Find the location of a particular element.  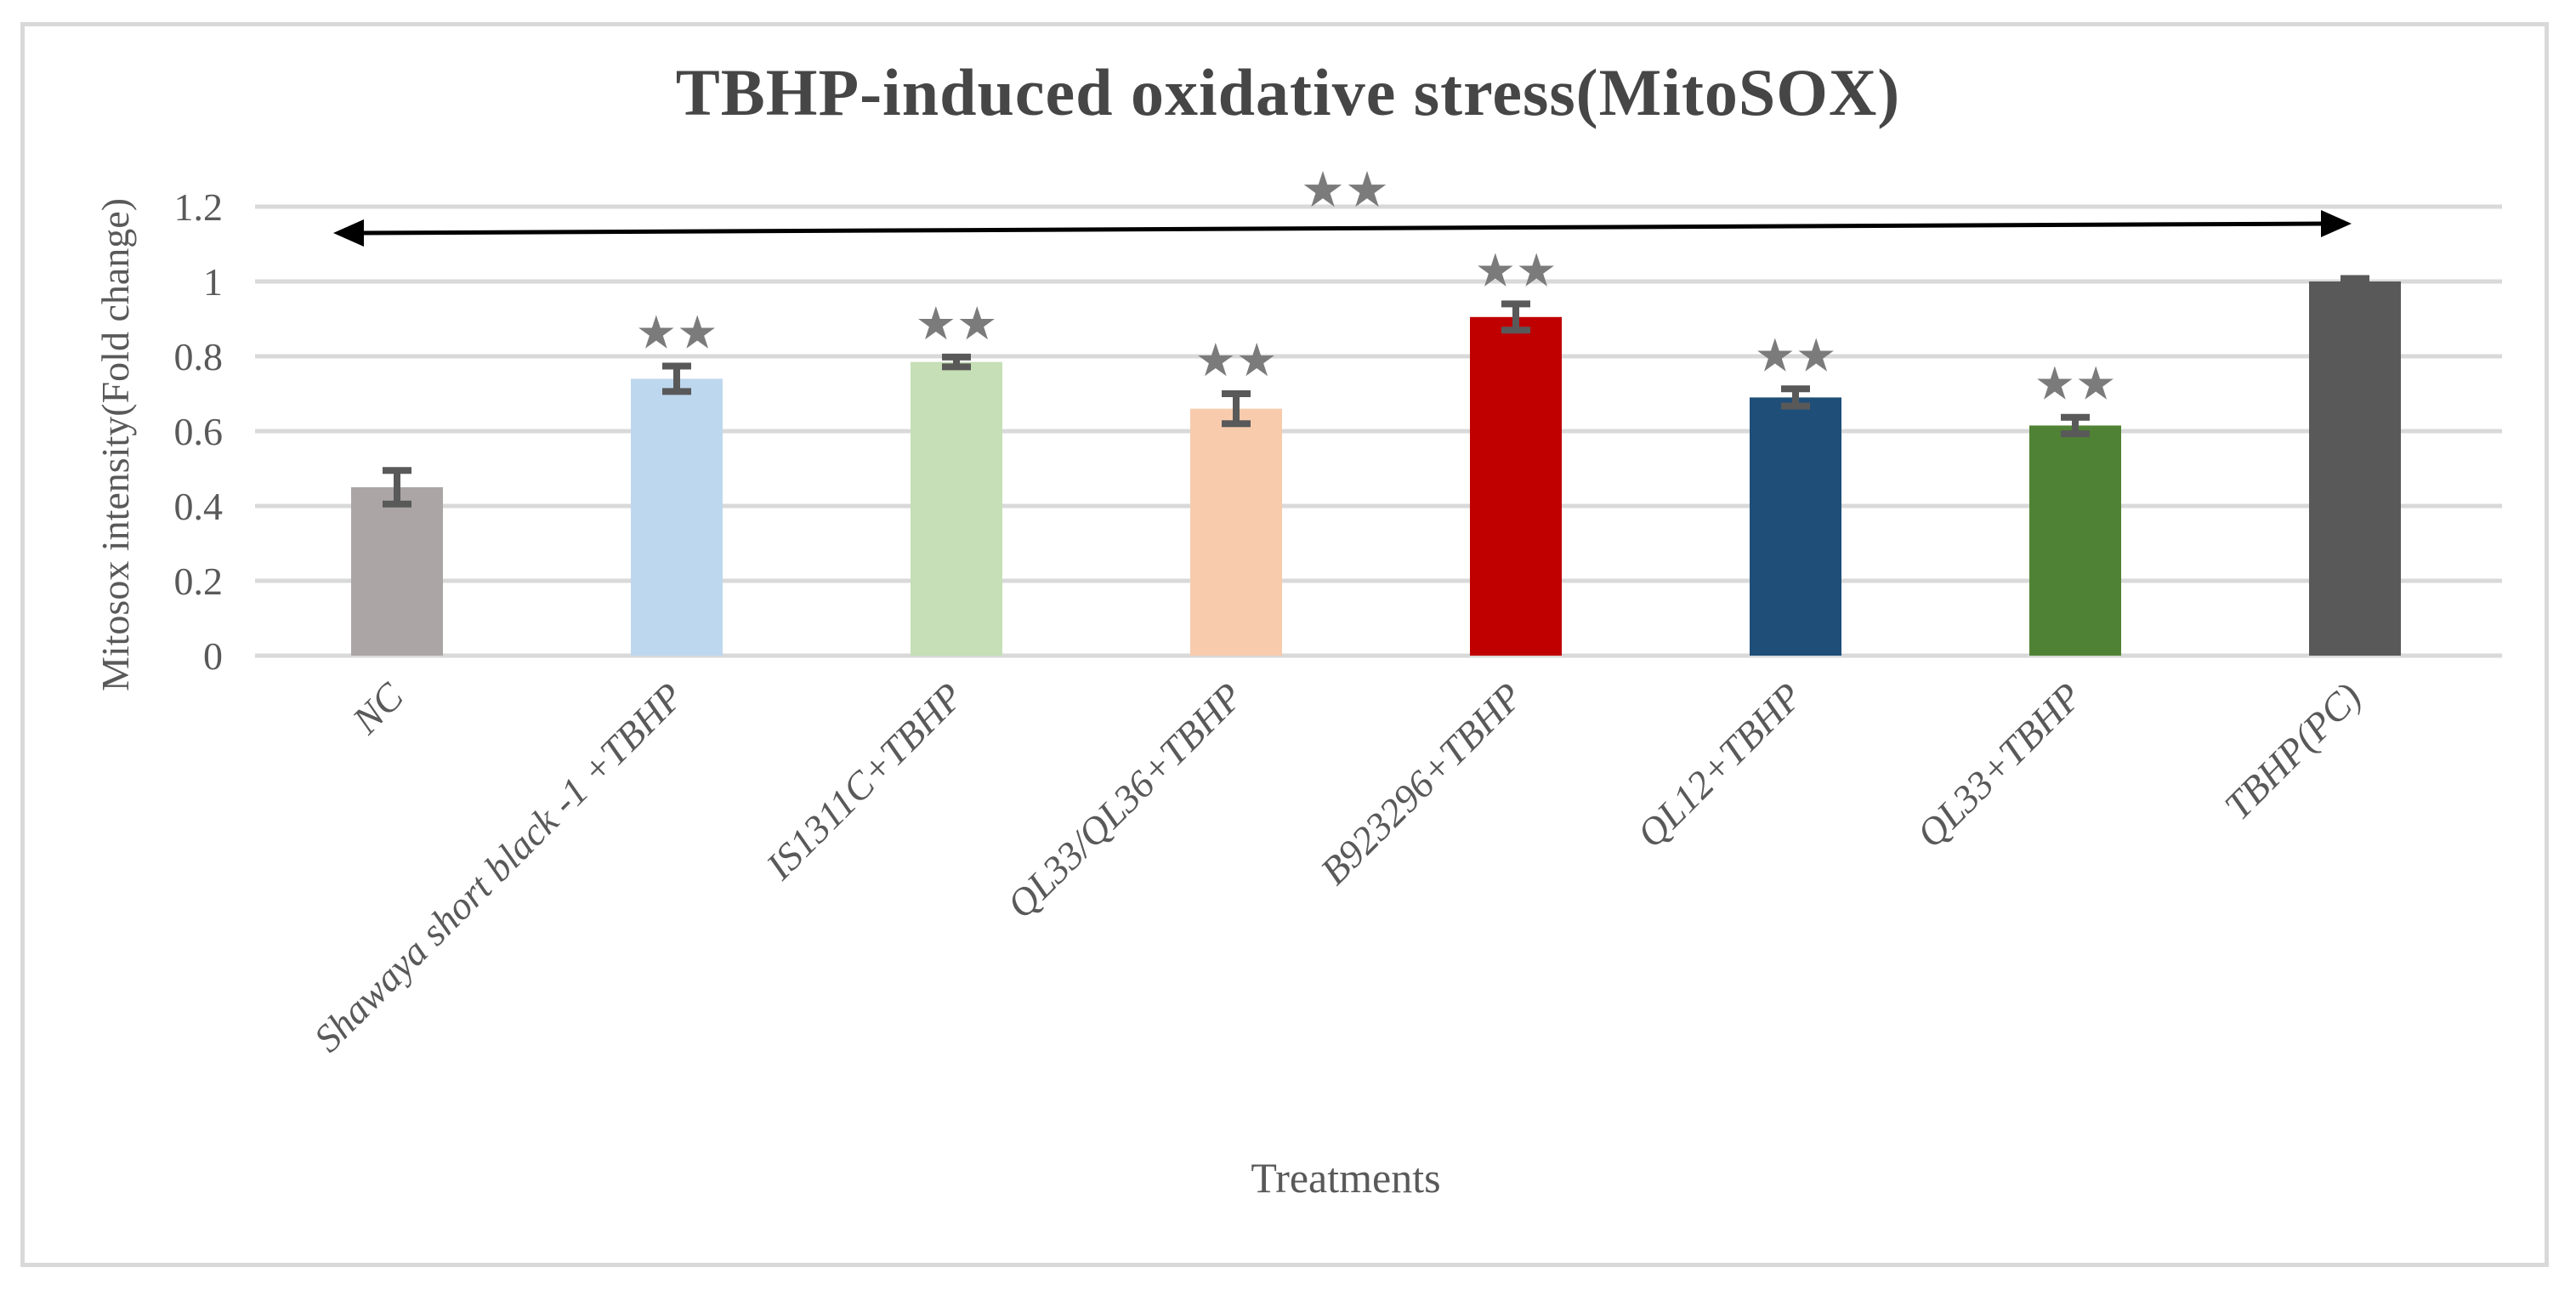

arrowhead-left is located at coordinates (348, 233).